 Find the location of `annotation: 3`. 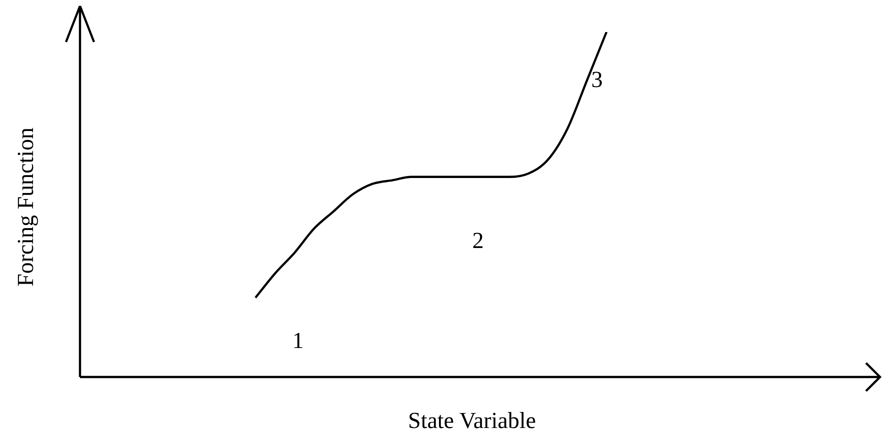

annotation: 3 is located at coordinates (597, 80).